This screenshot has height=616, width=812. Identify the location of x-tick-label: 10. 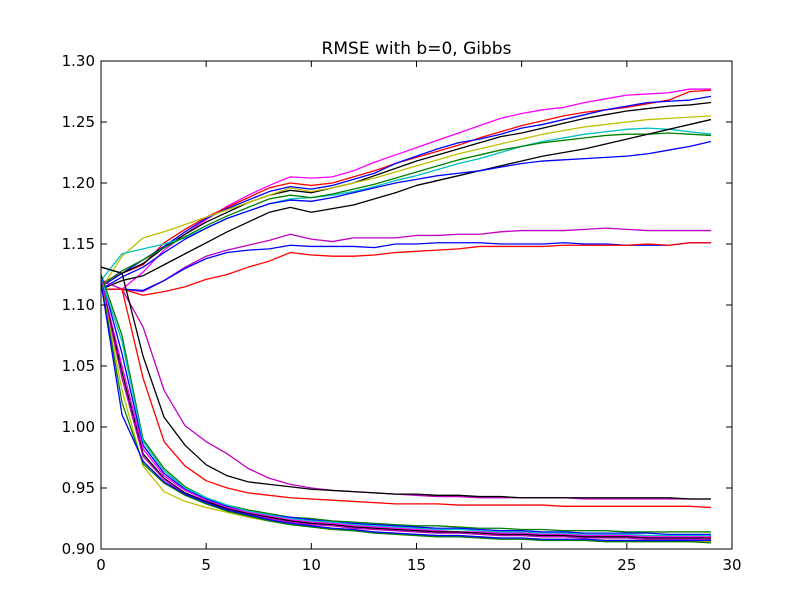
(311, 565).